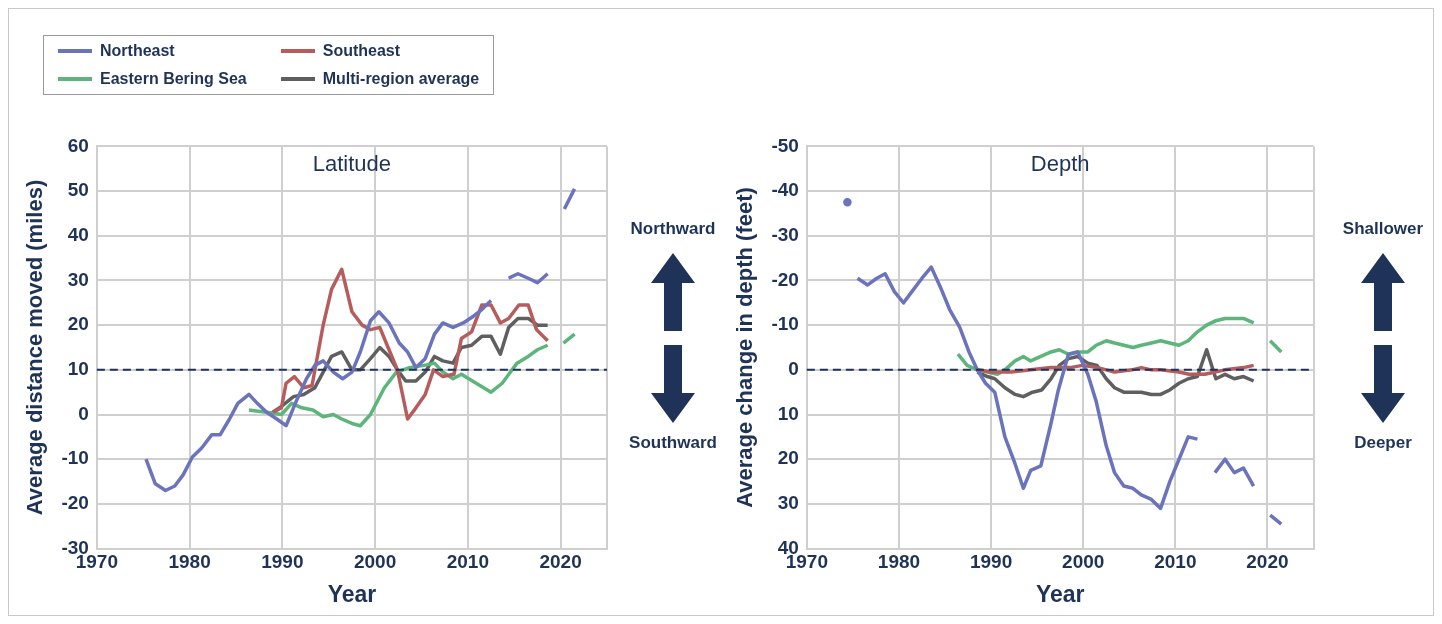 The image size is (1442, 624). I want to click on y-tick-label: 60, so click(78, 145).